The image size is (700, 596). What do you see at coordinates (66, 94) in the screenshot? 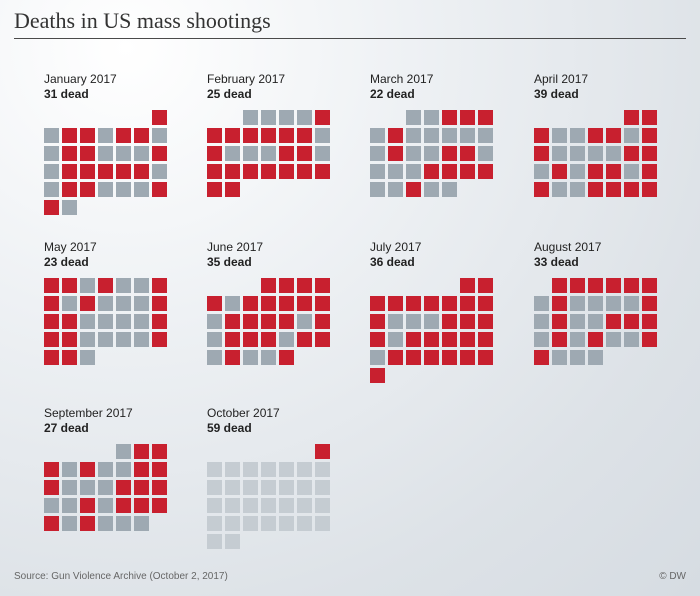
I see `month-dead-count: 31 dead` at bounding box center [66, 94].